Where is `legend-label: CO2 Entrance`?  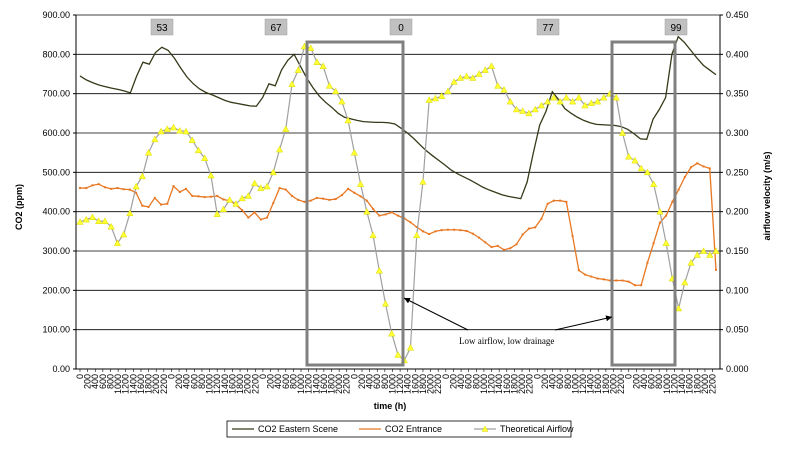
legend-label: CO2 Entrance is located at coordinates (413, 429).